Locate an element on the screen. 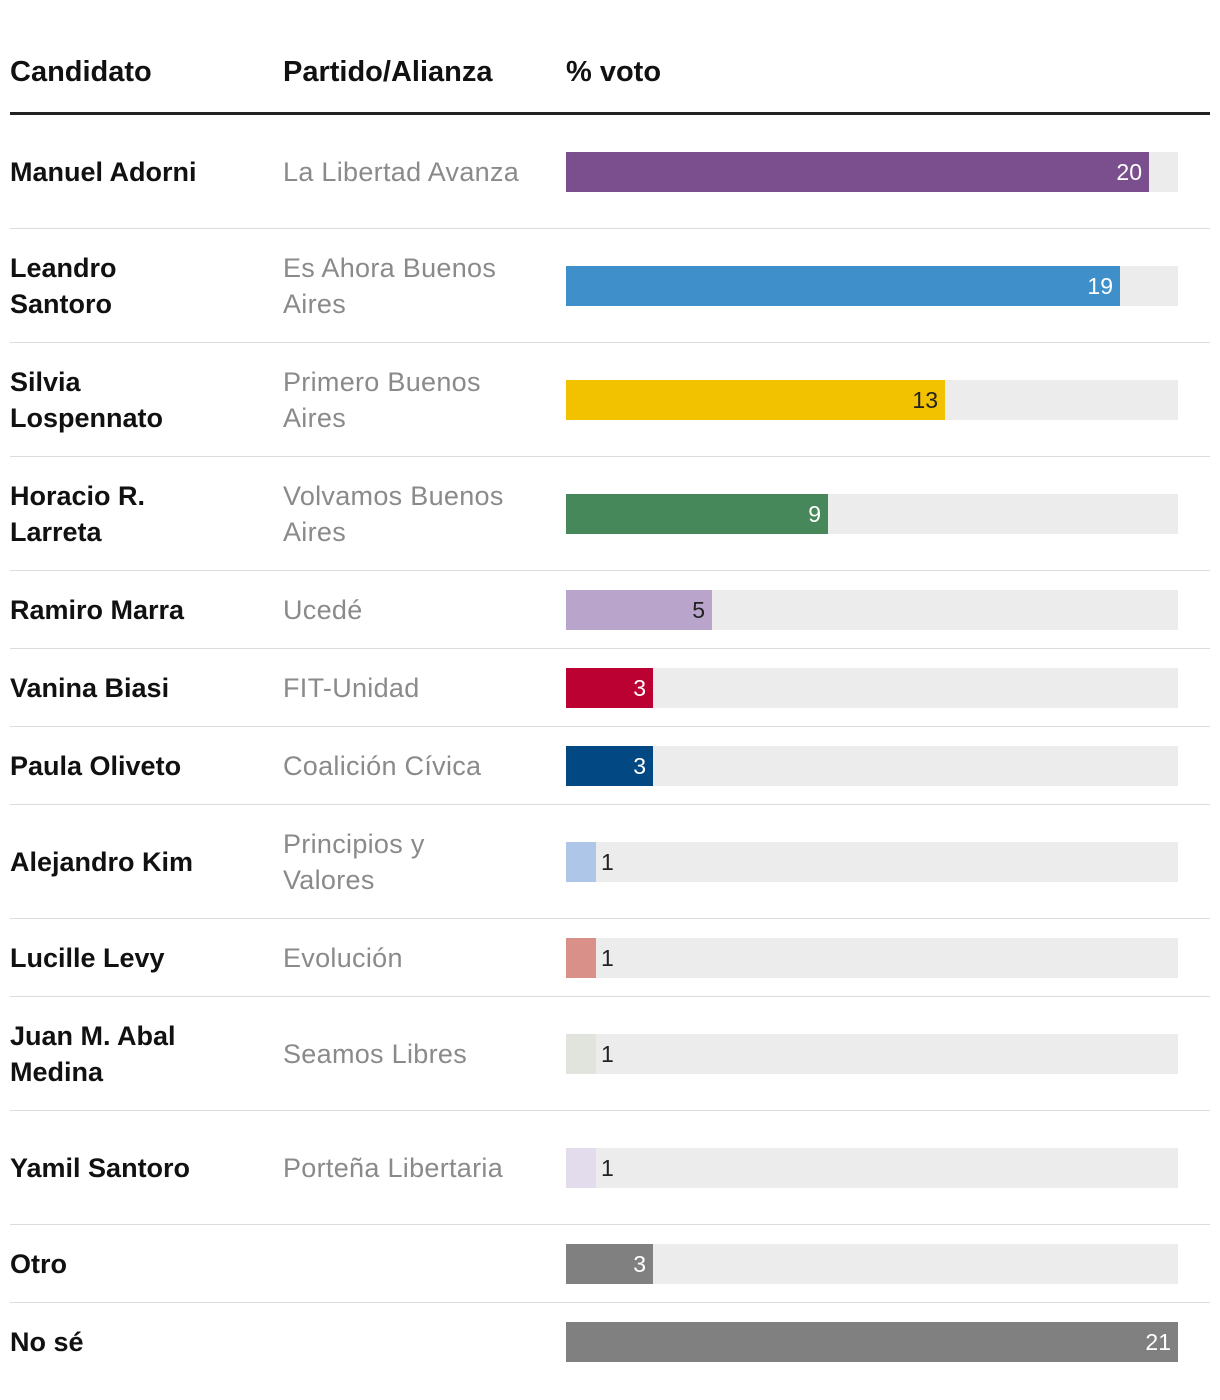 The width and height of the screenshot is (1220, 1400). candidate-name: Alejandro Kim is located at coordinates (102, 861).